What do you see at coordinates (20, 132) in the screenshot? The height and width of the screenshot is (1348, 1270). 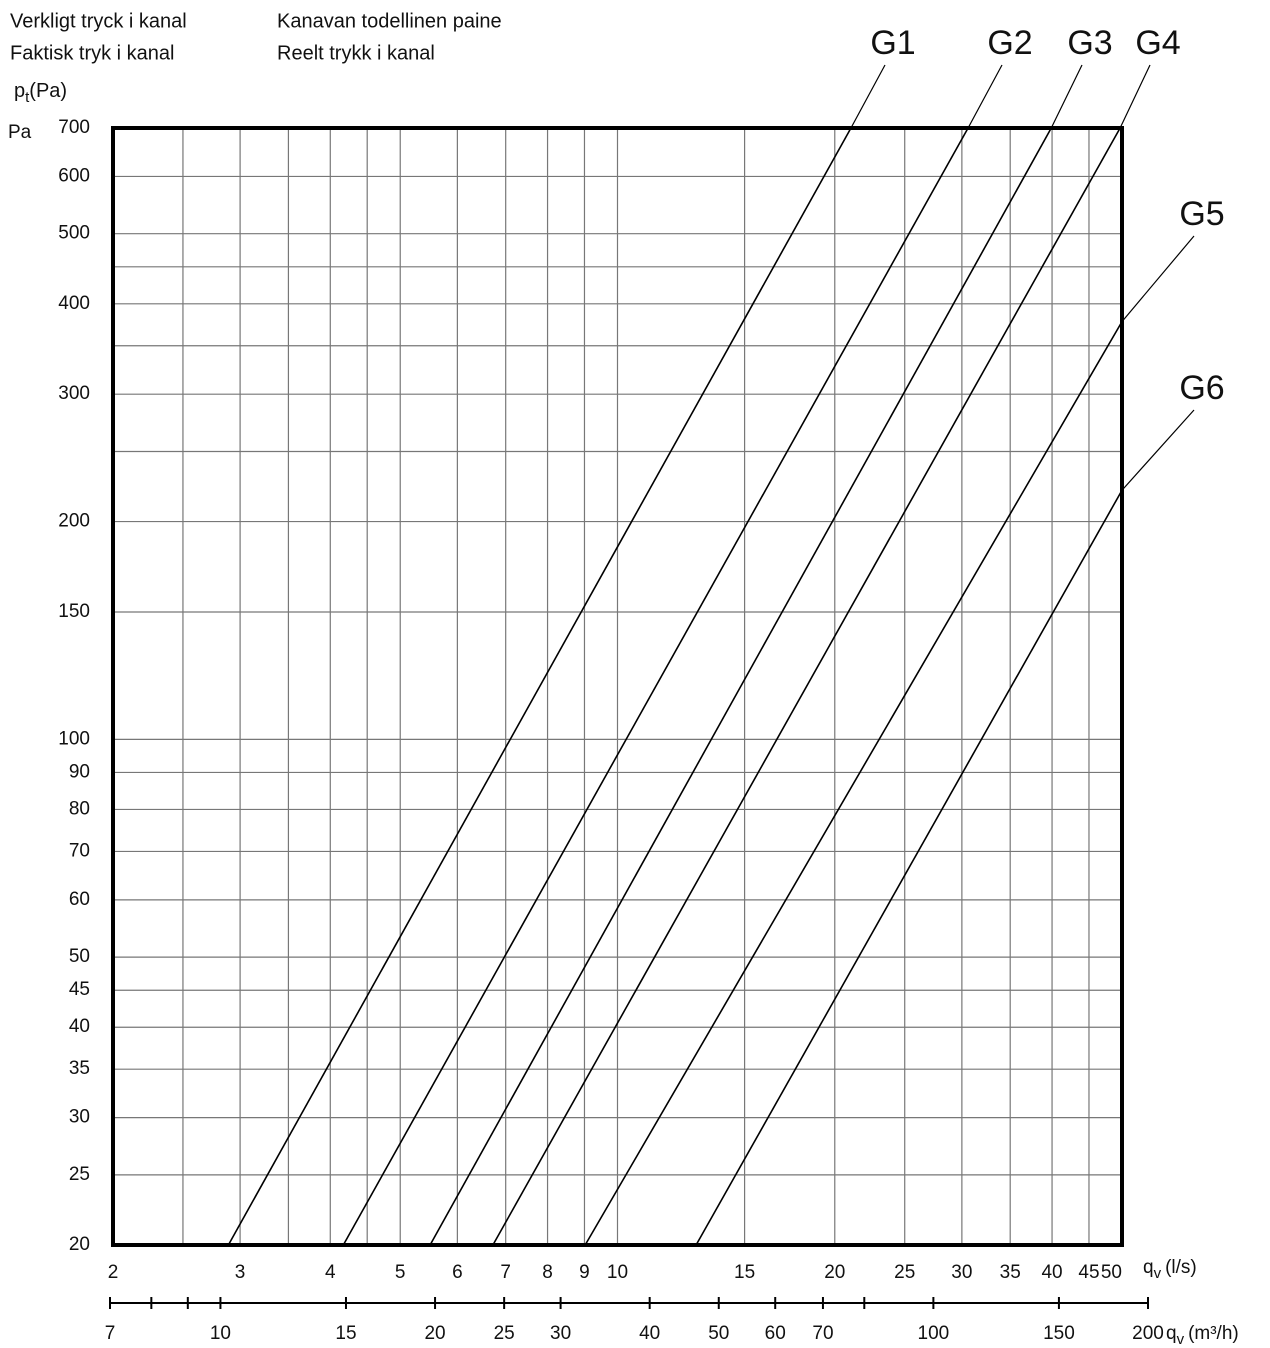 I see `y-unit: Pa` at bounding box center [20, 132].